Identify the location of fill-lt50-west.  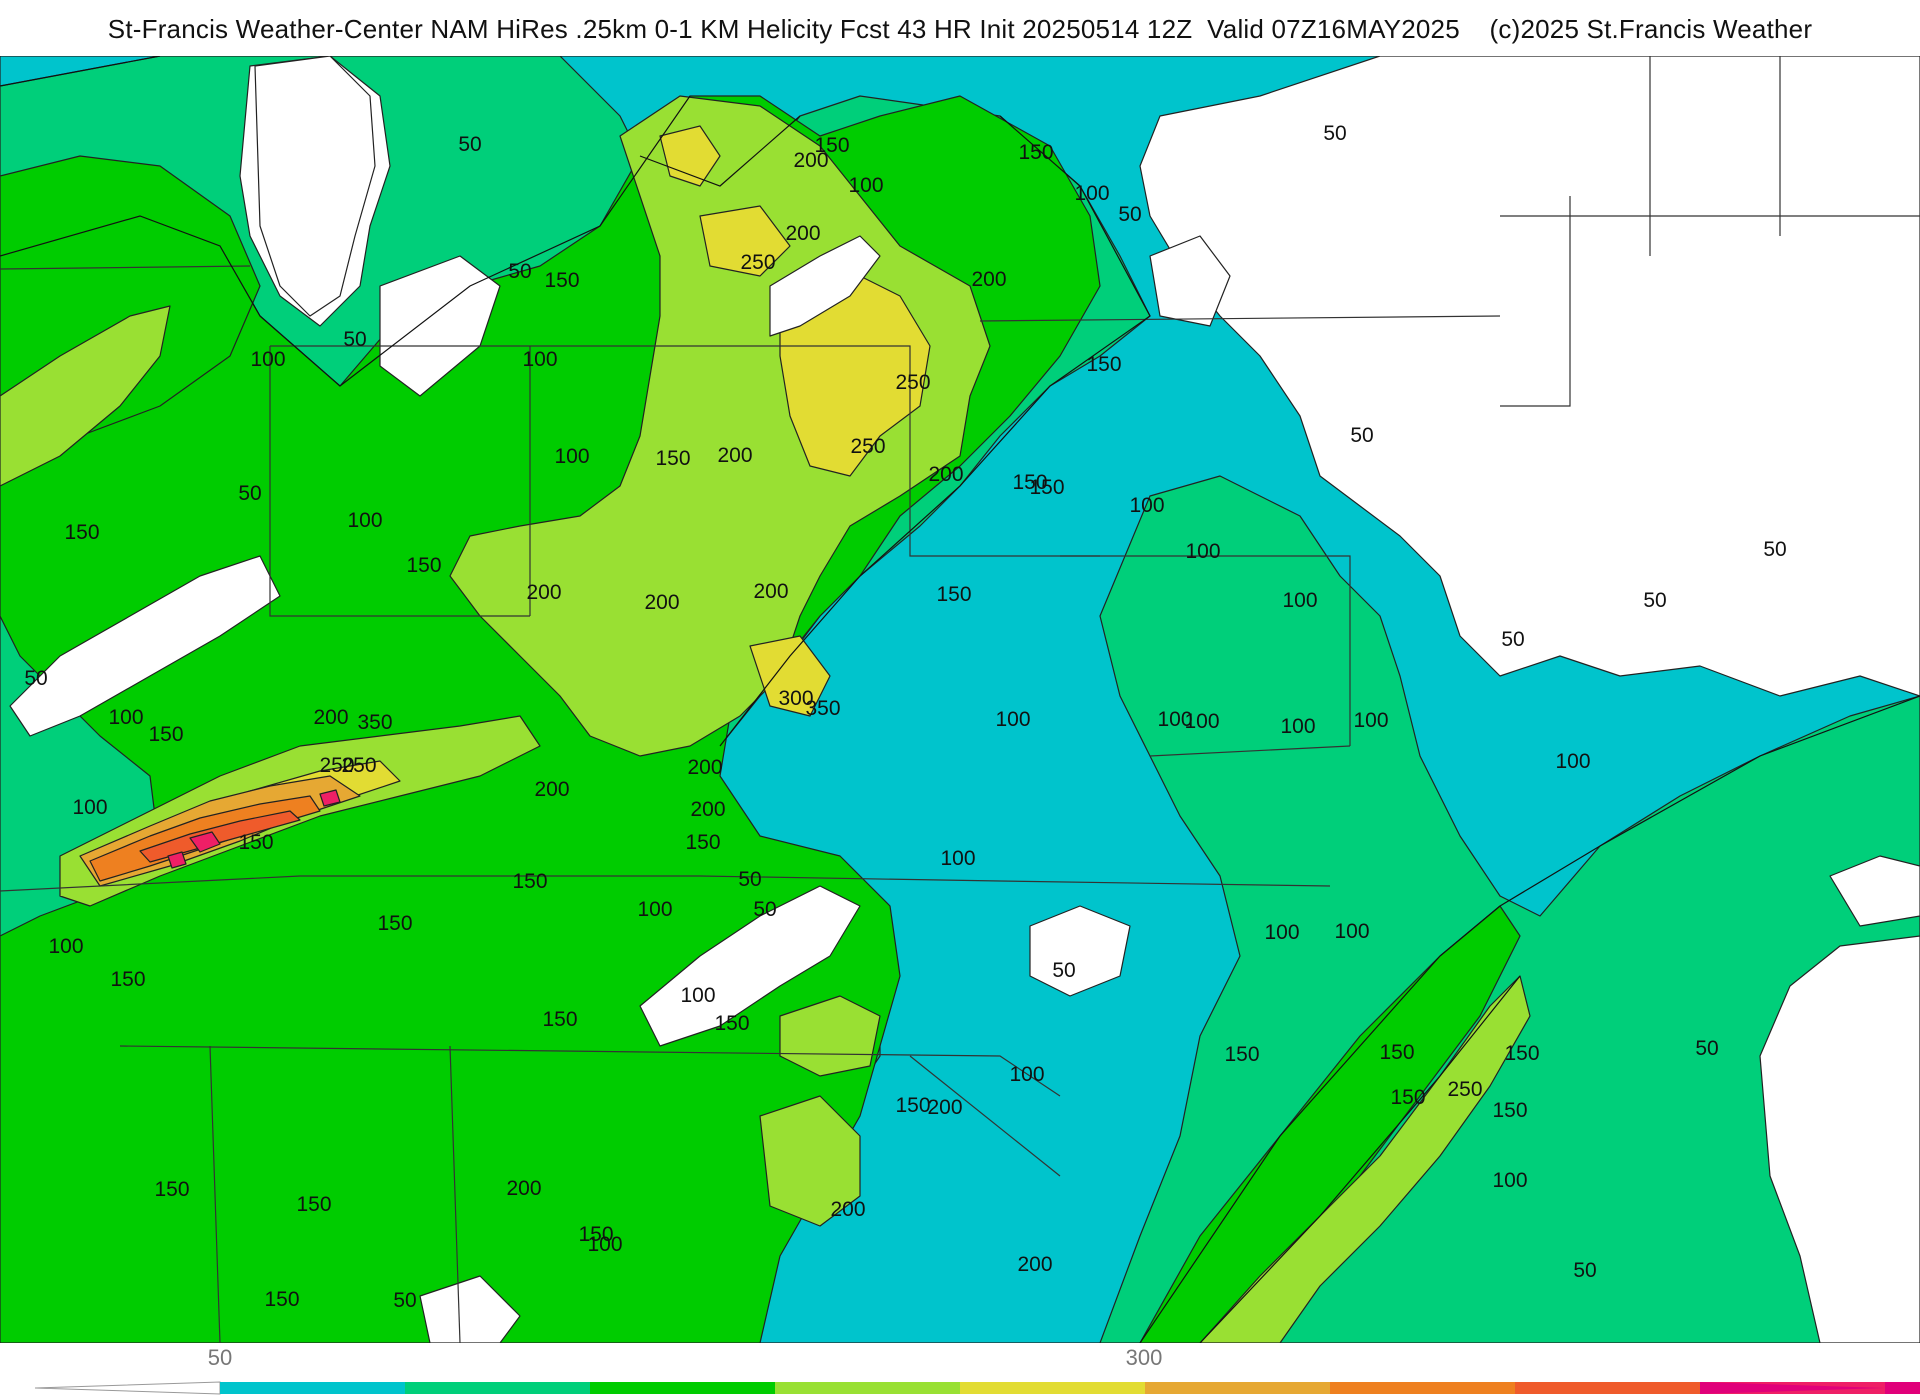
(145, 646).